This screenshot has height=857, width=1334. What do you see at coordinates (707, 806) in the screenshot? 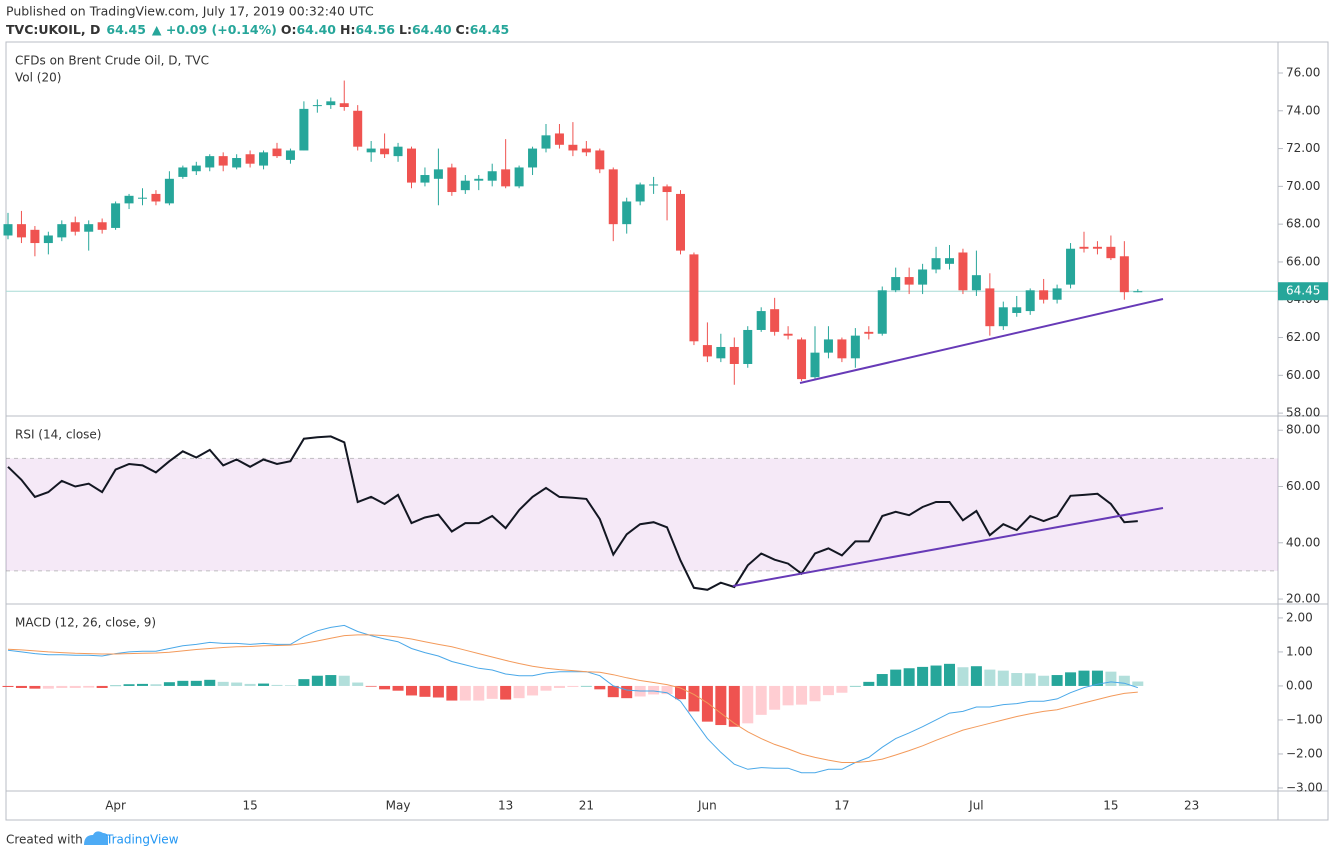
I see `x-tick-label: Jun` at bounding box center [707, 806].